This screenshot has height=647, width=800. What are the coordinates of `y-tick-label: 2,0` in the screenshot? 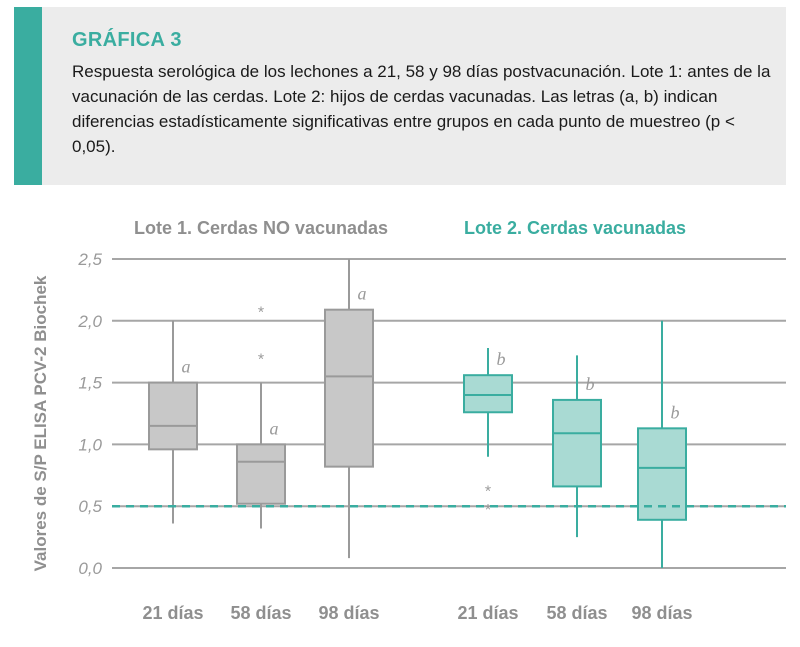 It's located at (89, 321).